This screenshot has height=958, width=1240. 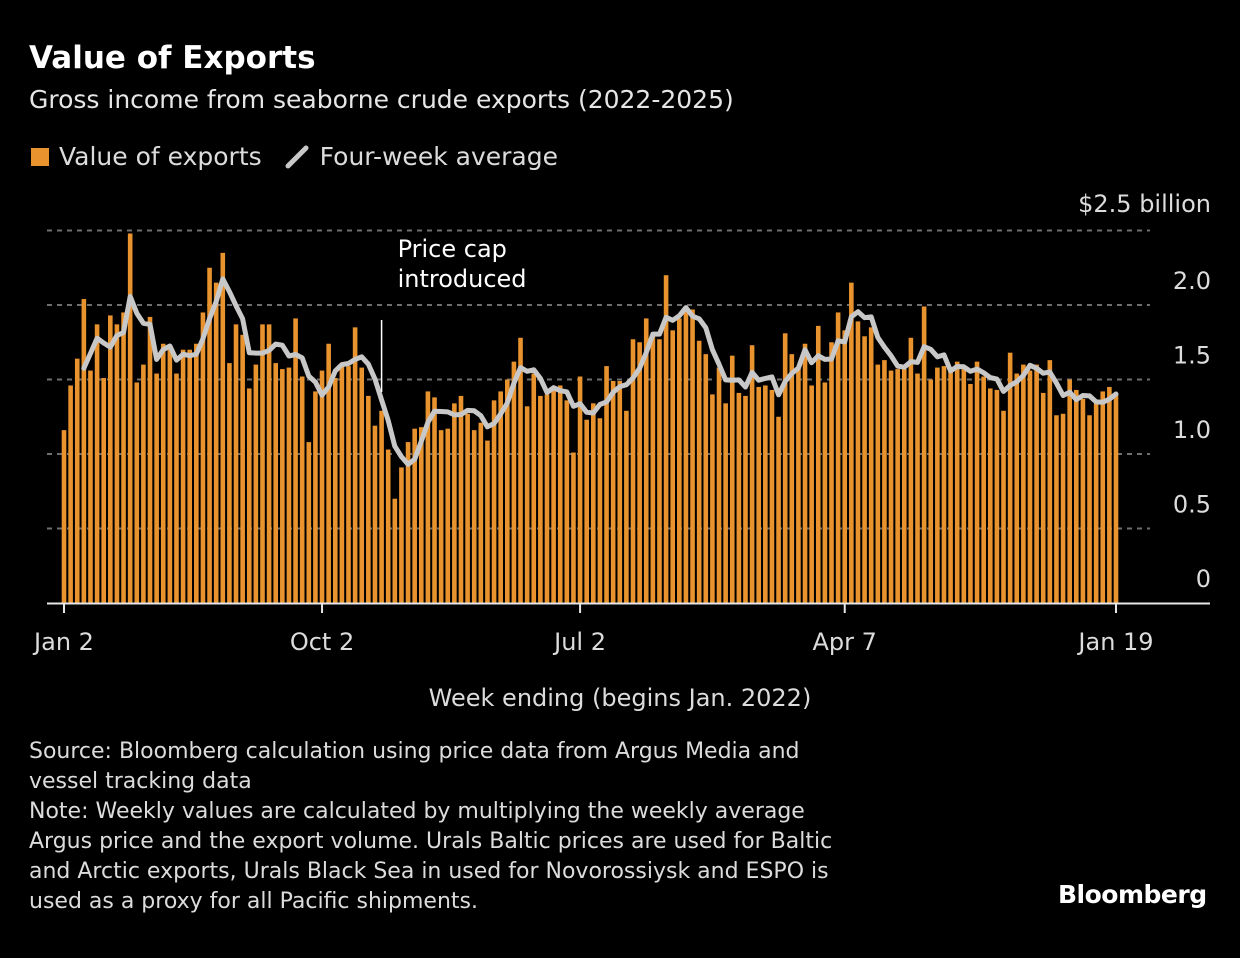 I want to click on x-axis-title: Week ending (begins Jan. 2022), so click(x=620, y=698).